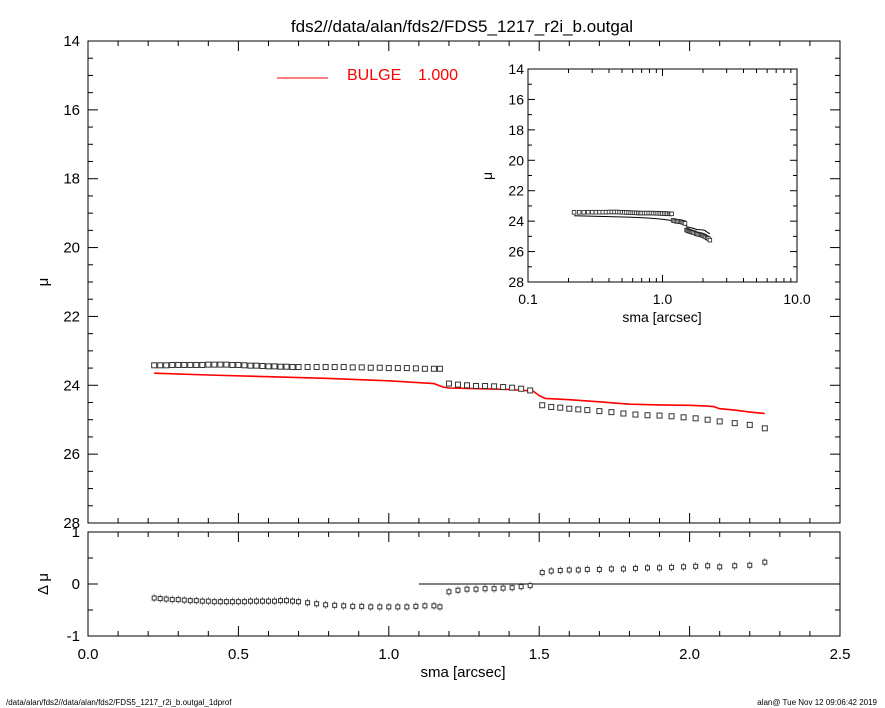 The height and width of the screenshot is (708, 885). Describe the element at coordinates (840, 654) in the screenshot. I see `x-tick-label: 2.5` at that location.